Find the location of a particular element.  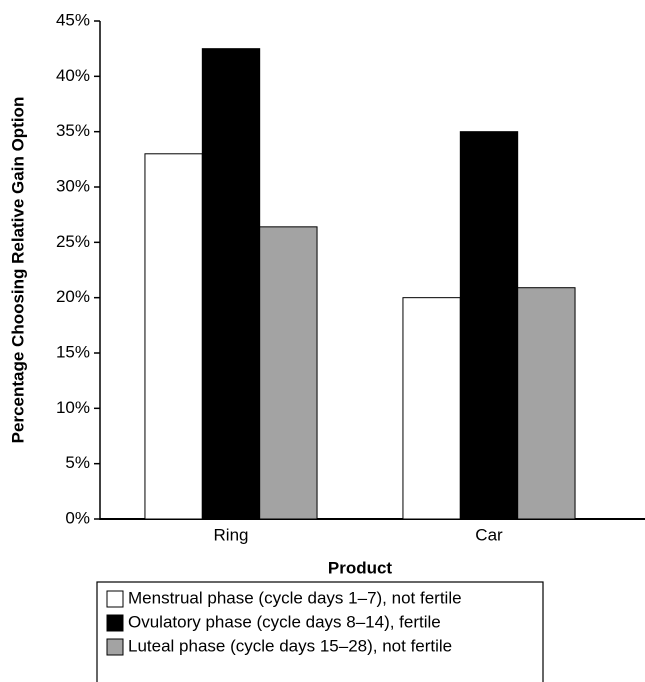

y-tick-label: 25% is located at coordinates (73, 241).